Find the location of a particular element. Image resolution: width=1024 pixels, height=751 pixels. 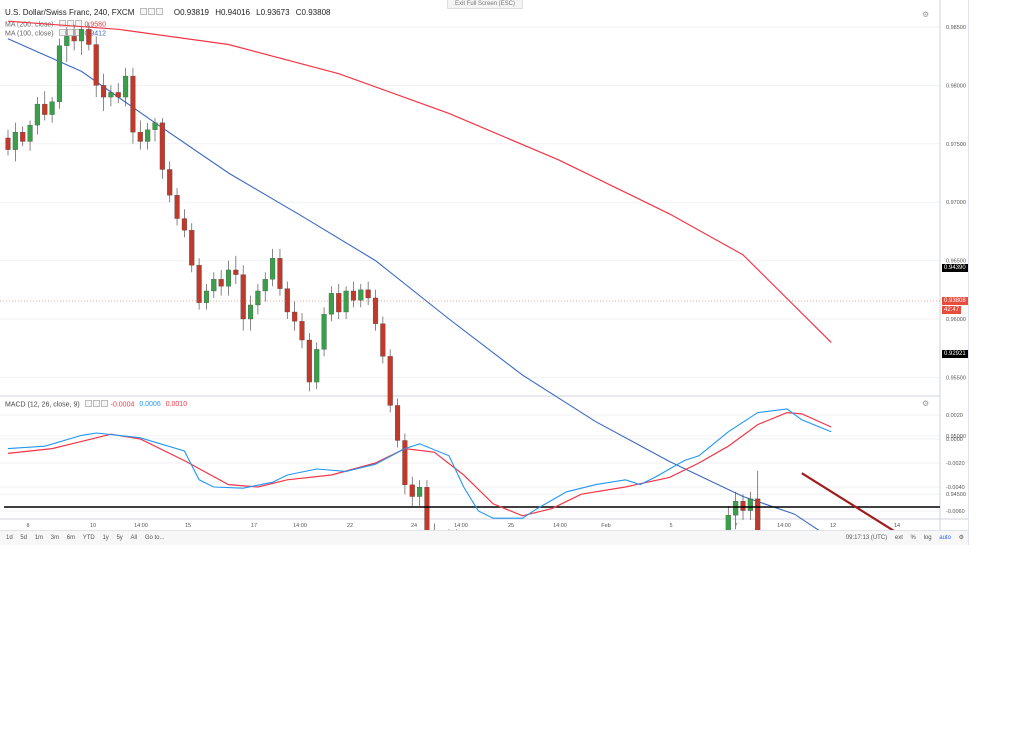

ext-toggle: ext is located at coordinates (898, 538).